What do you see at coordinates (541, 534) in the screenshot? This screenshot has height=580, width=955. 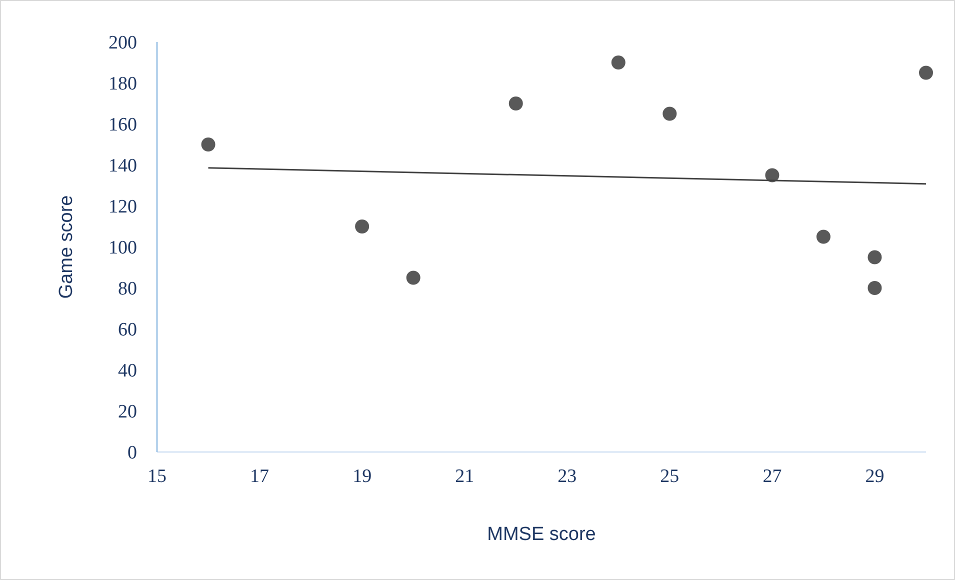 I see `x-axis-title: MMSE score` at bounding box center [541, 534].